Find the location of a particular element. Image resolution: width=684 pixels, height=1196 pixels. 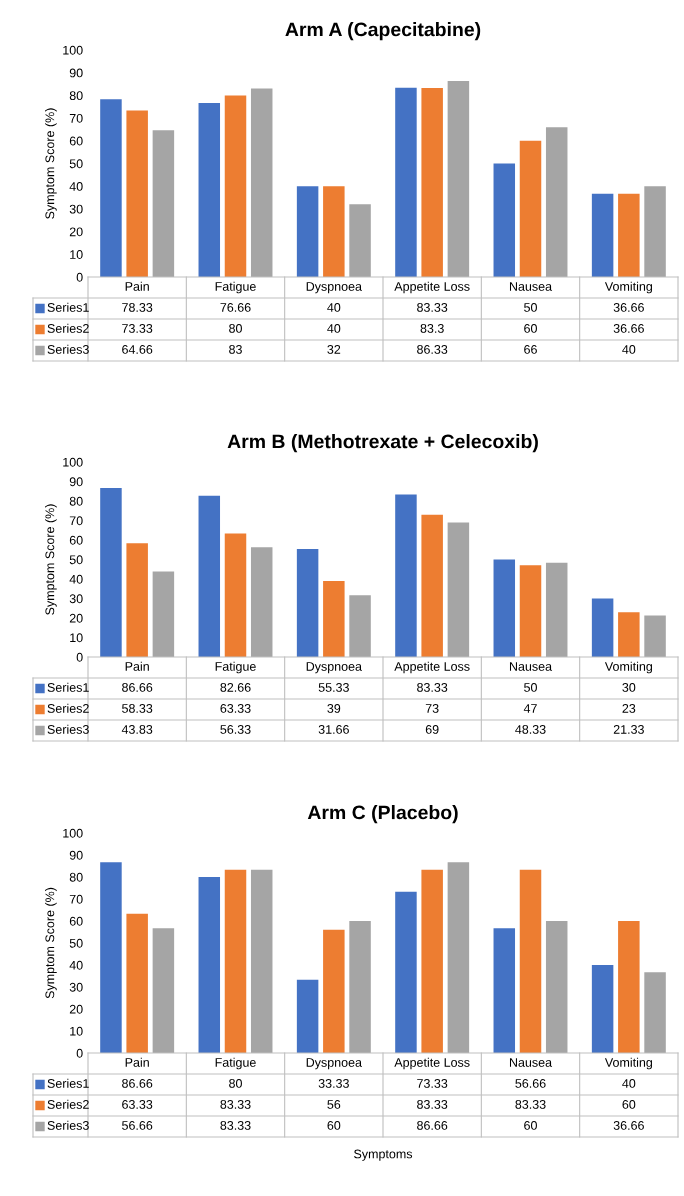

data-label: 33.33 is located at coordinates (333, 1083).